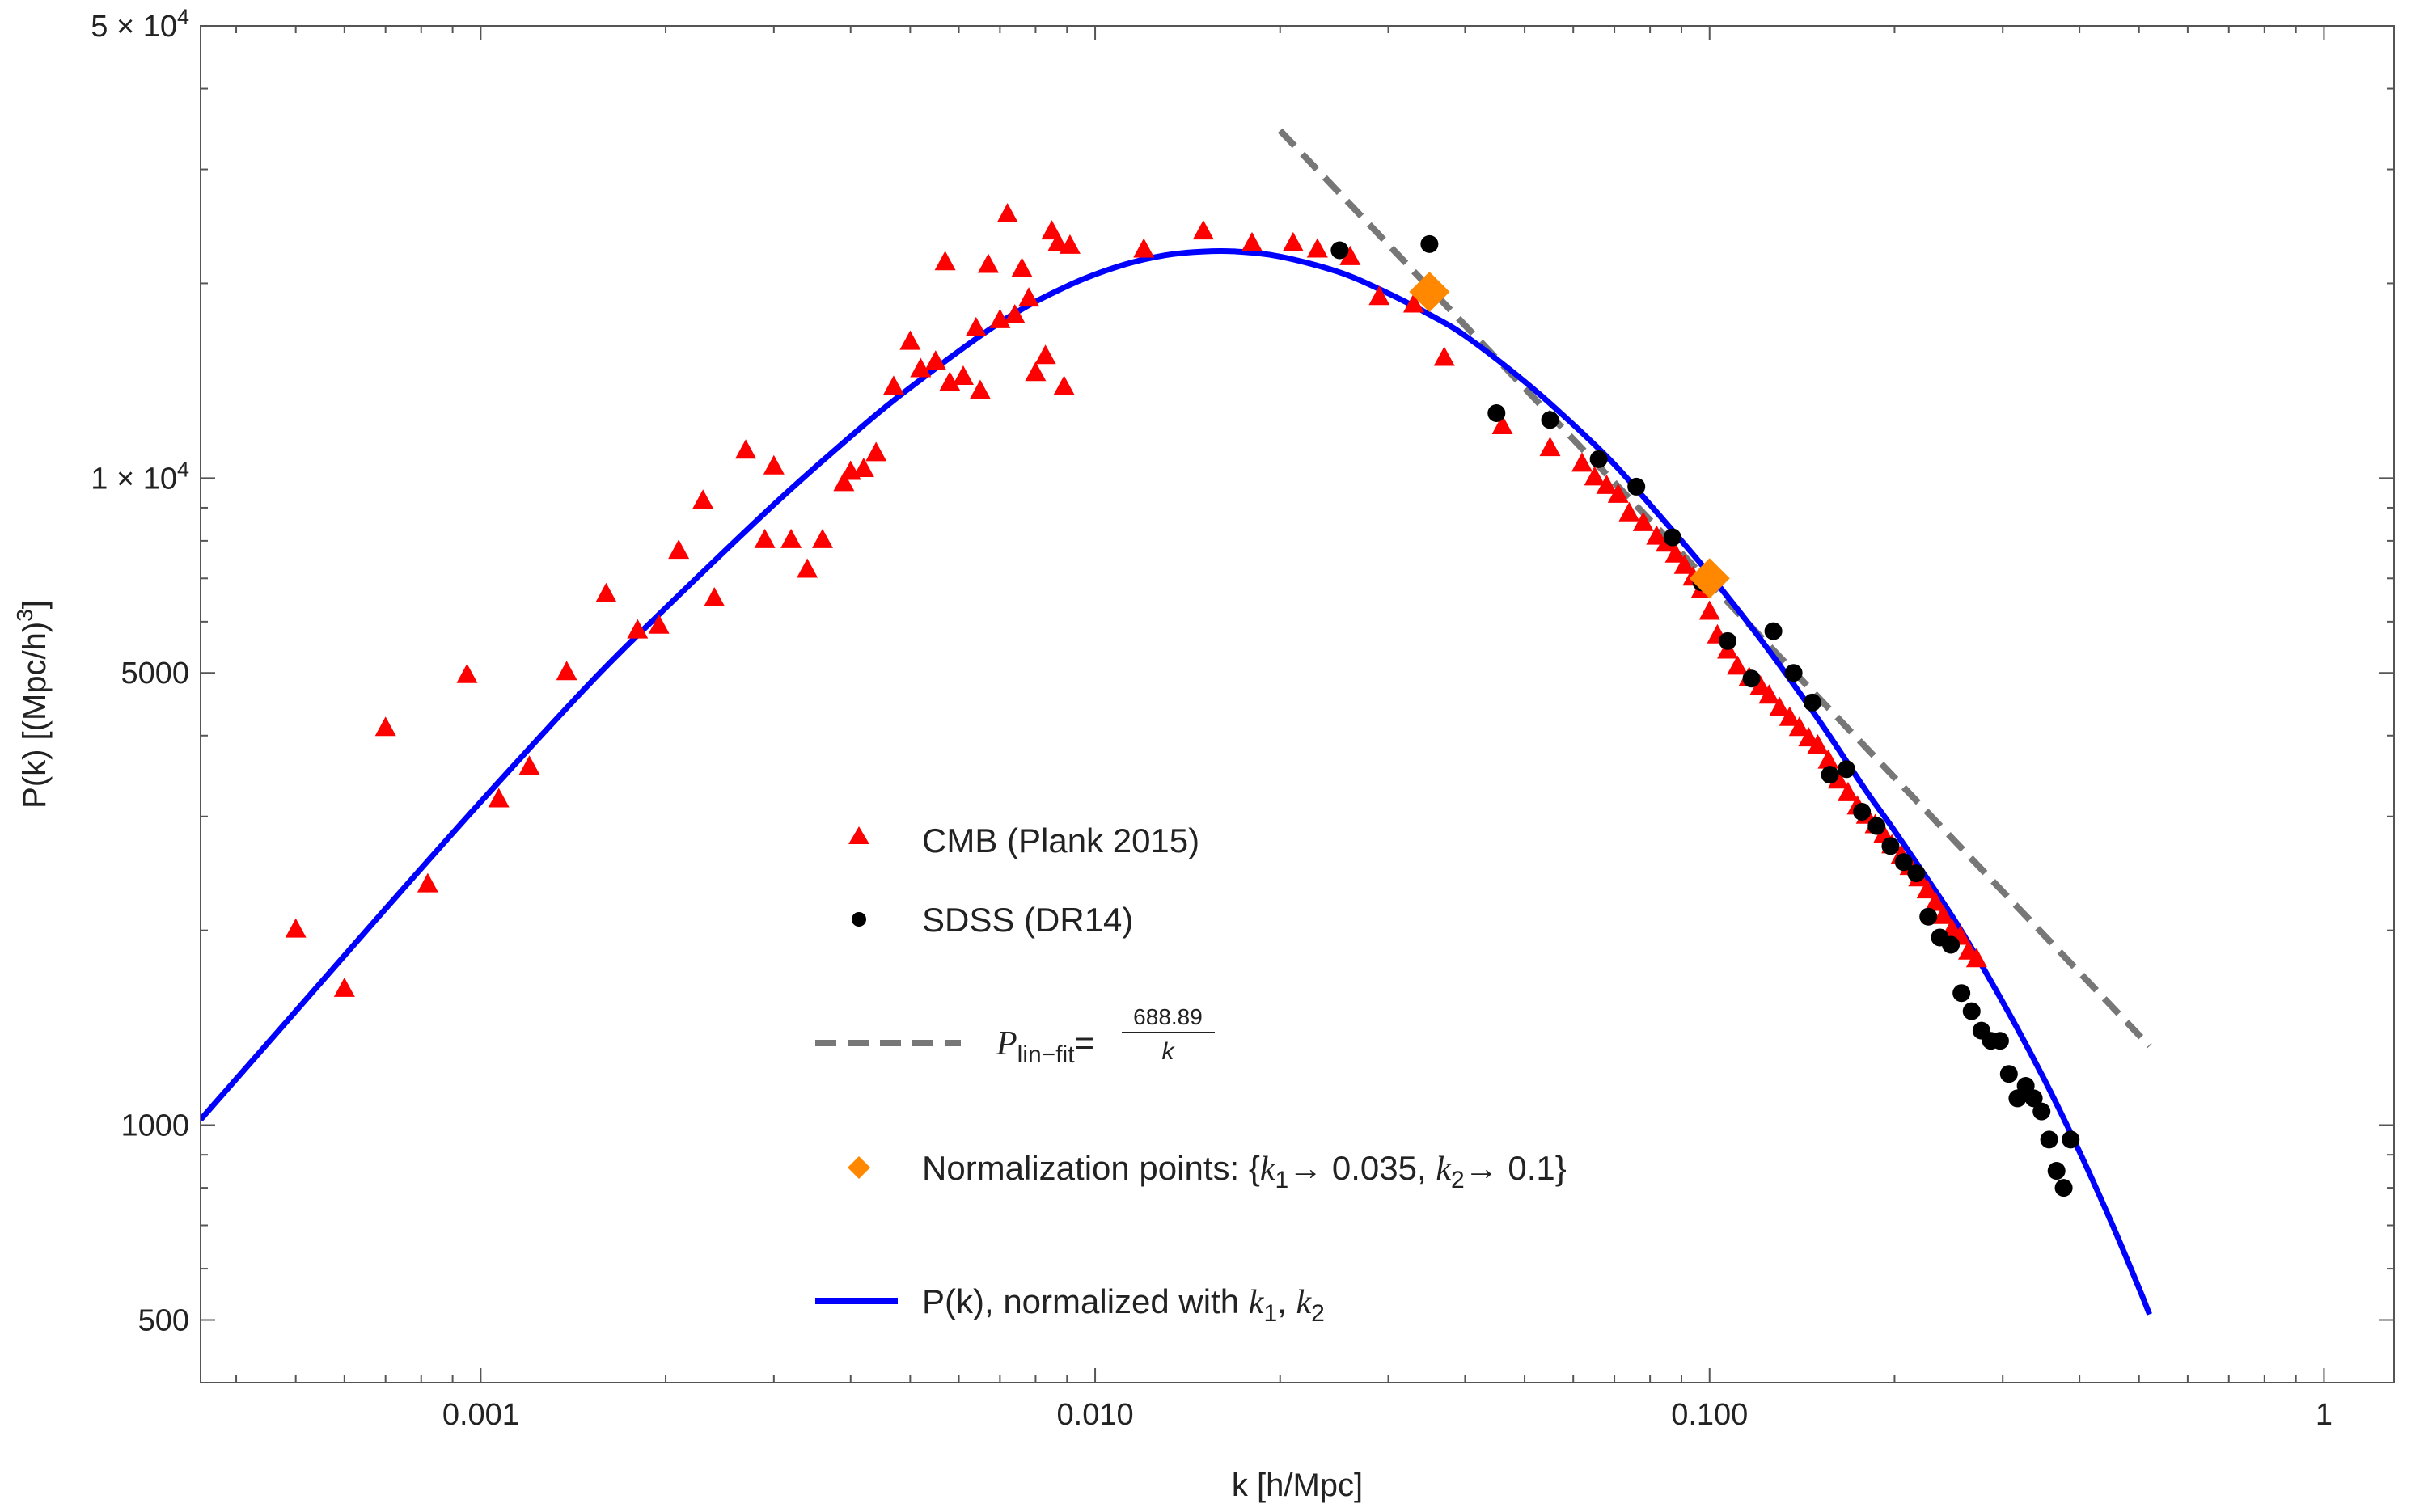 The width and height of the screenshot is (2411, 1512). Describe the element at coordinates (1709, 1415) in the screenshot. I see `x-tick-label: 0.100` at that location.